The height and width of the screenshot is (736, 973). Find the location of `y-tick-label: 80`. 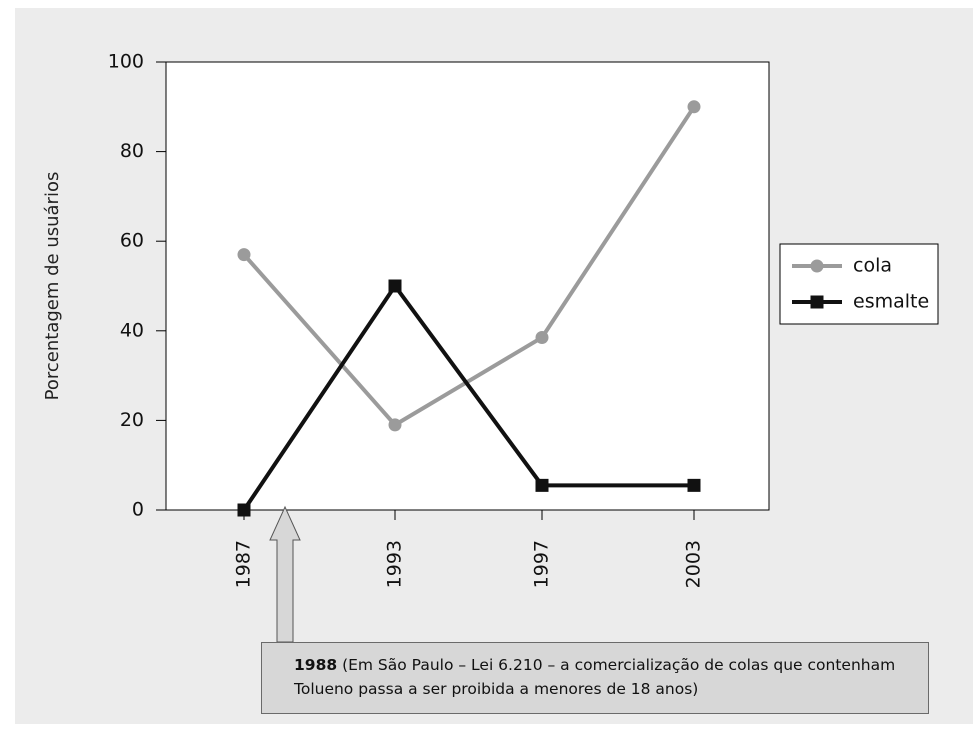

y-tick-label: 80 is located at coordinates (132, 151).